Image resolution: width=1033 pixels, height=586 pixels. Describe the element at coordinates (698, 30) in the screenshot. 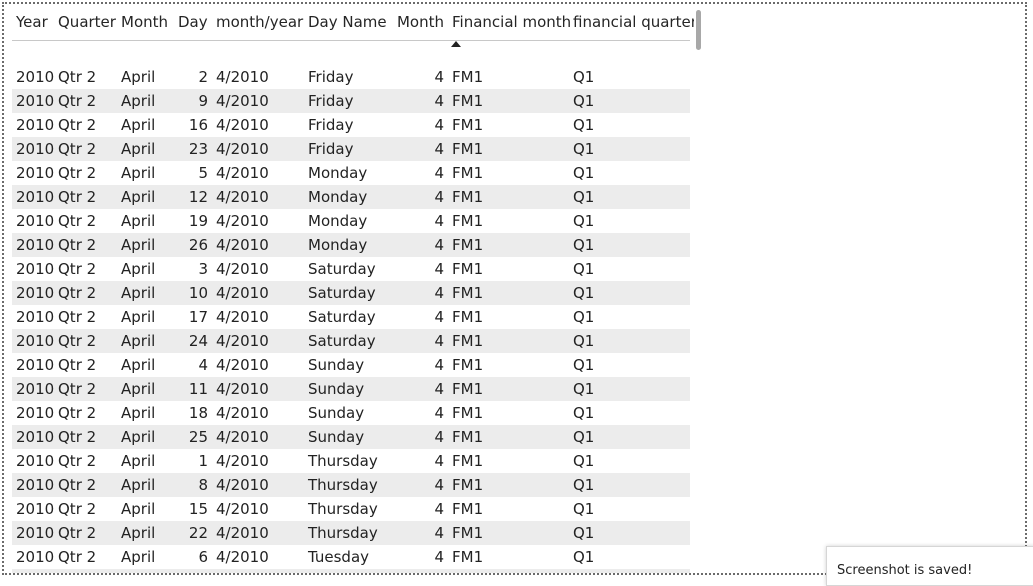

I see `vertical-scrollbar-thumb` at that location.